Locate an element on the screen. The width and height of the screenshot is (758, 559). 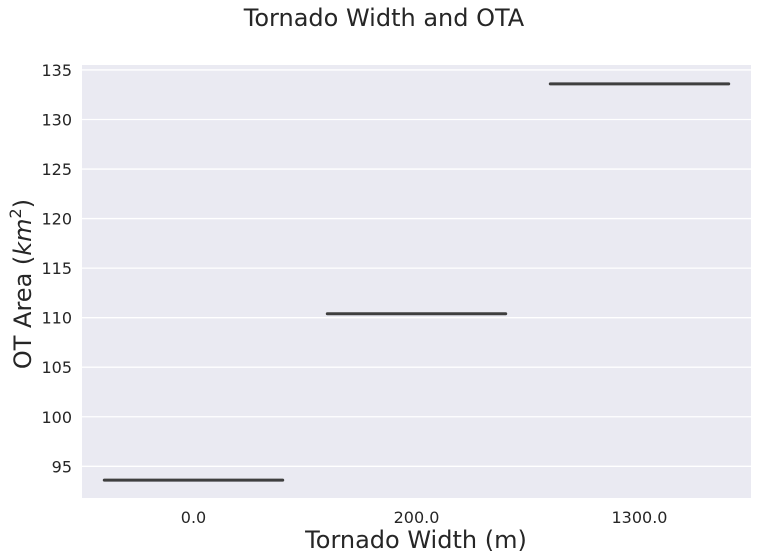
y-tick-label: 105 is located at coordinates (56, 367).